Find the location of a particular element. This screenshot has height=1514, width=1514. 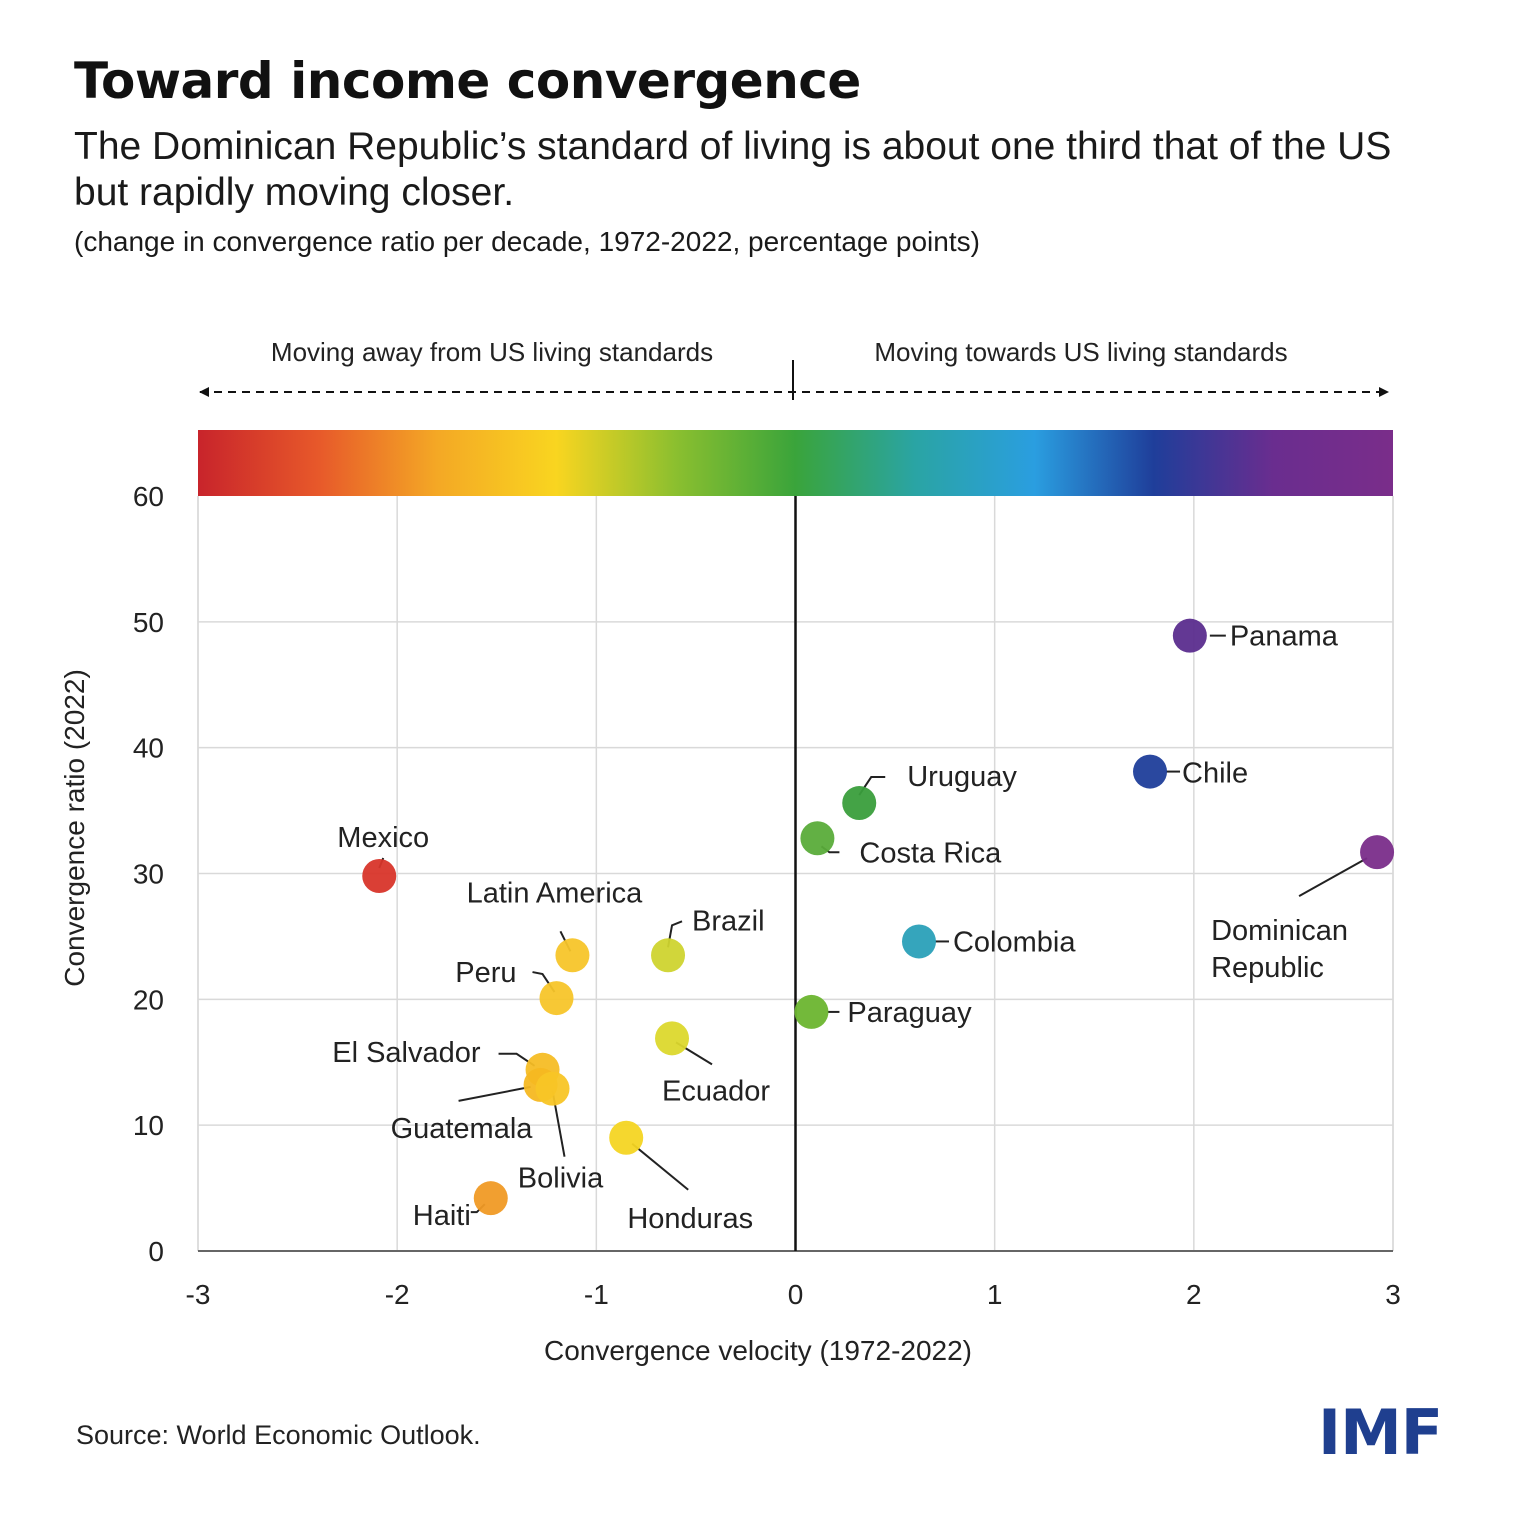

point-colombia is located at coordinates (918, 941).